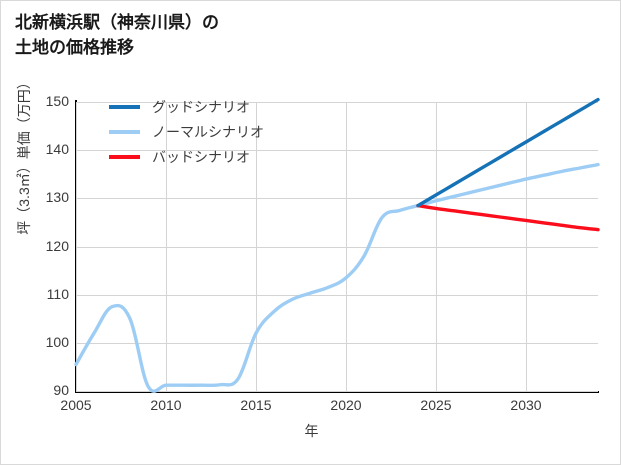 The height and width of the screenshot is (465, 621). What do you see at coordinates (57, 293) in the screenshot?
I see `y-tick-label: 110` at bounding box center [57, 293].